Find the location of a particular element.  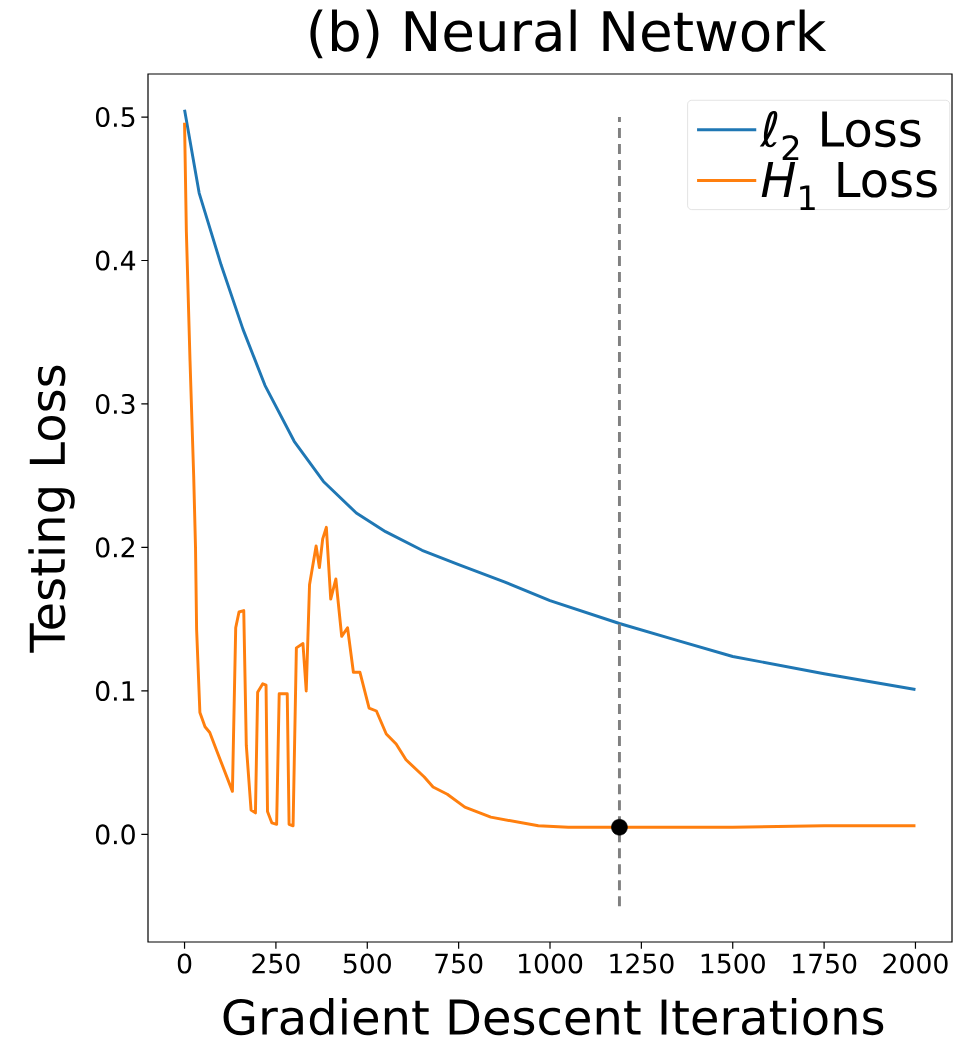

x-tick-label: 1750 is located at coordinates (825, 963).